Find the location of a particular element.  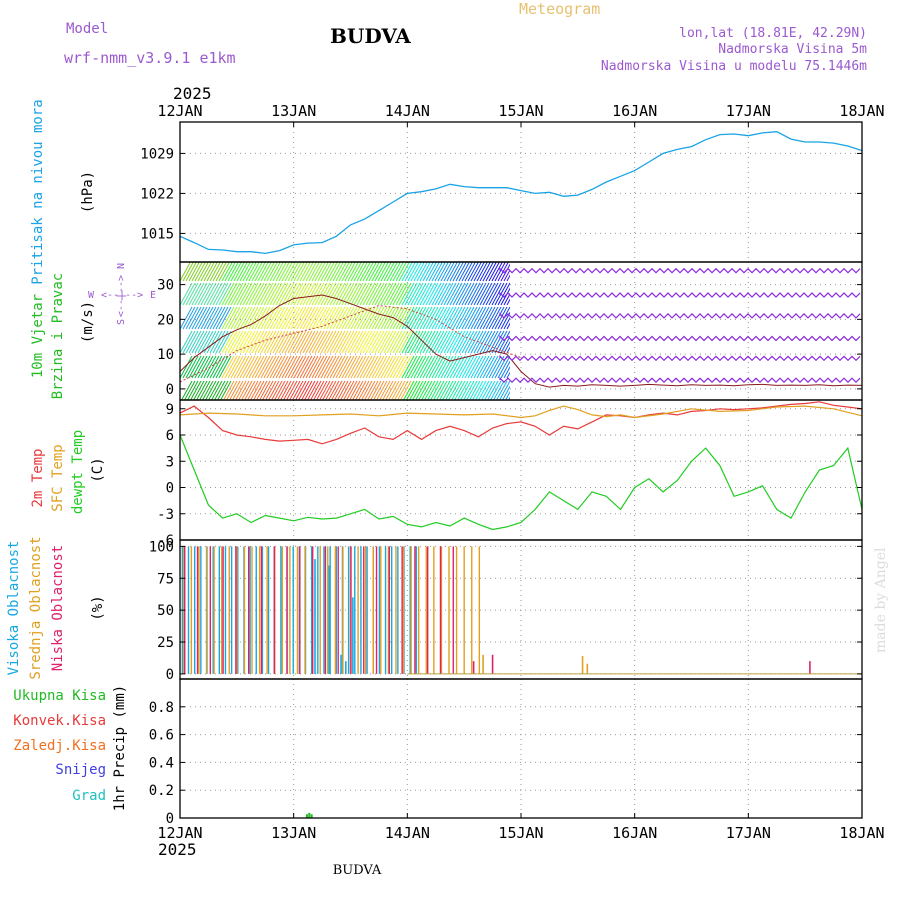

y-tick-label: 0.6 is located at coordinates (161, 736).